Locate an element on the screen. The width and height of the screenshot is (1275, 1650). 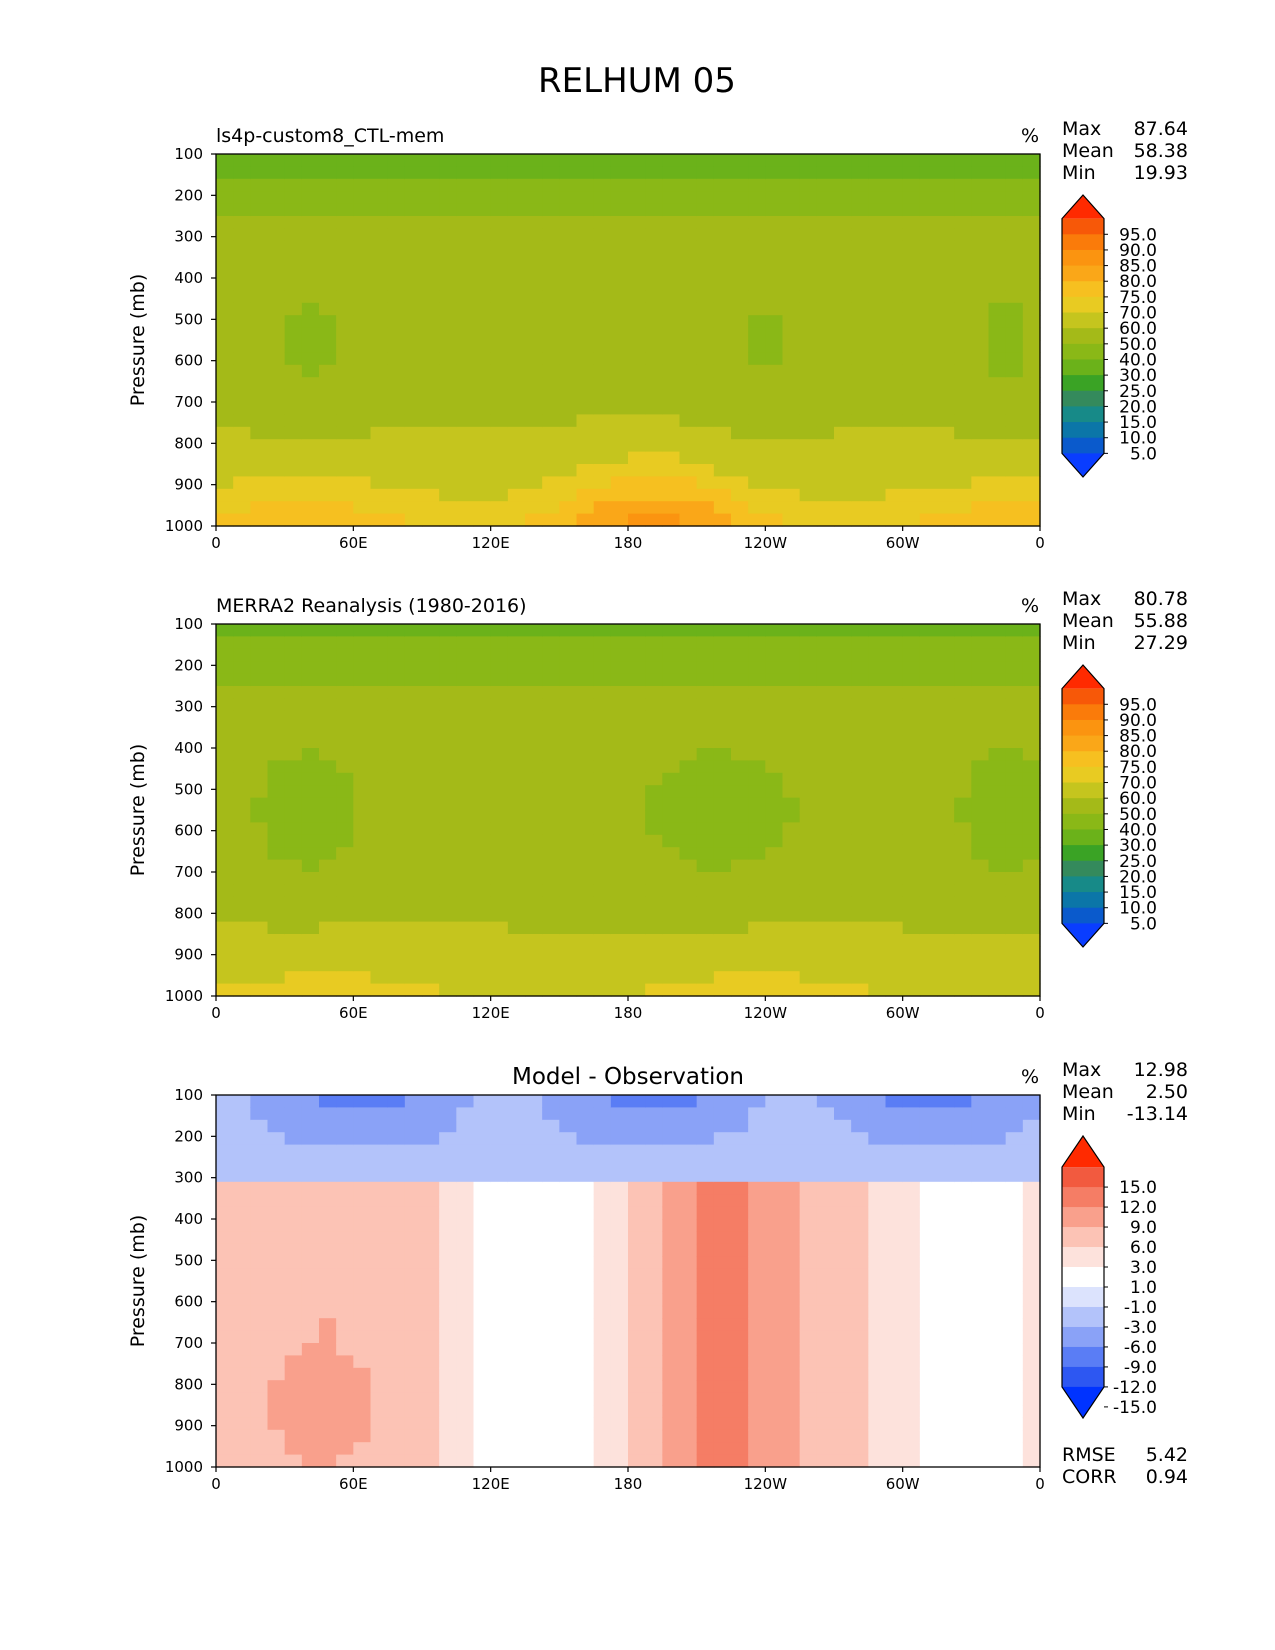
stat-label-mean: Mean is located at coordinates (1088, 1092).